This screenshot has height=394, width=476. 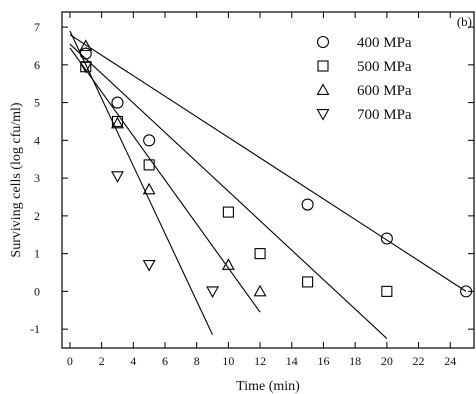 What do you see at coordinates (364, 79) in the screenshot?
I see `legend: 400 MPa 500 MPa 600 MPa 700 MPa` at bounding box center [364, 79].